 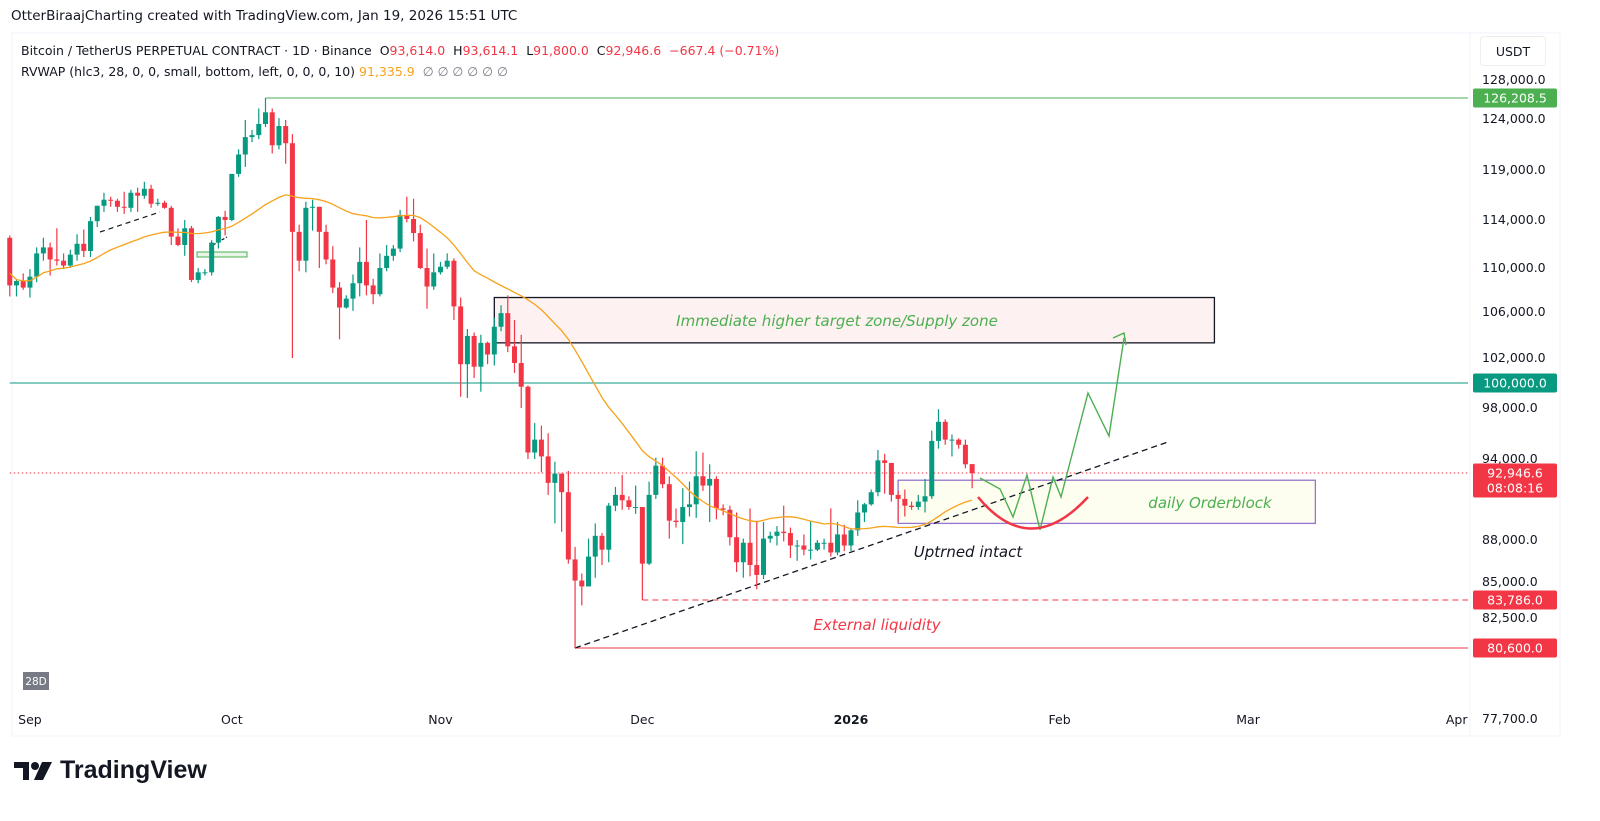 I want to click on low-value: 91,800.0, so click(x=561, y=50).